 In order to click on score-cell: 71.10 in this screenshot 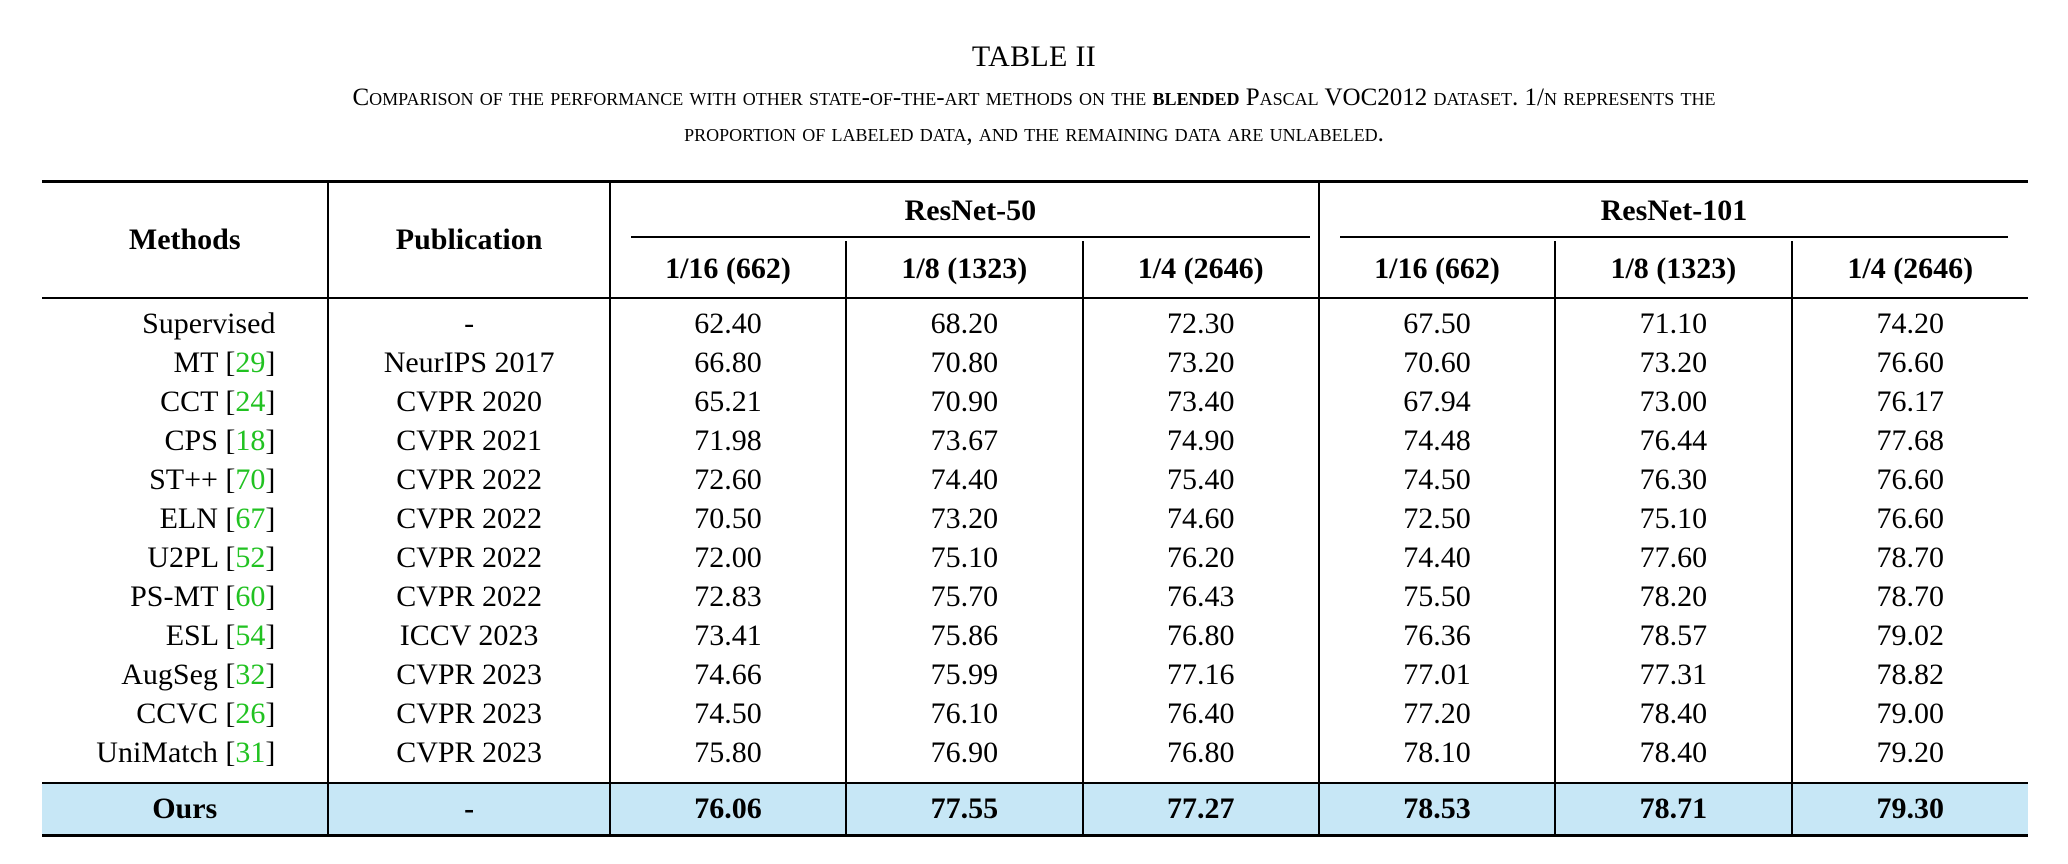, I will do `click(1673, 320)`.